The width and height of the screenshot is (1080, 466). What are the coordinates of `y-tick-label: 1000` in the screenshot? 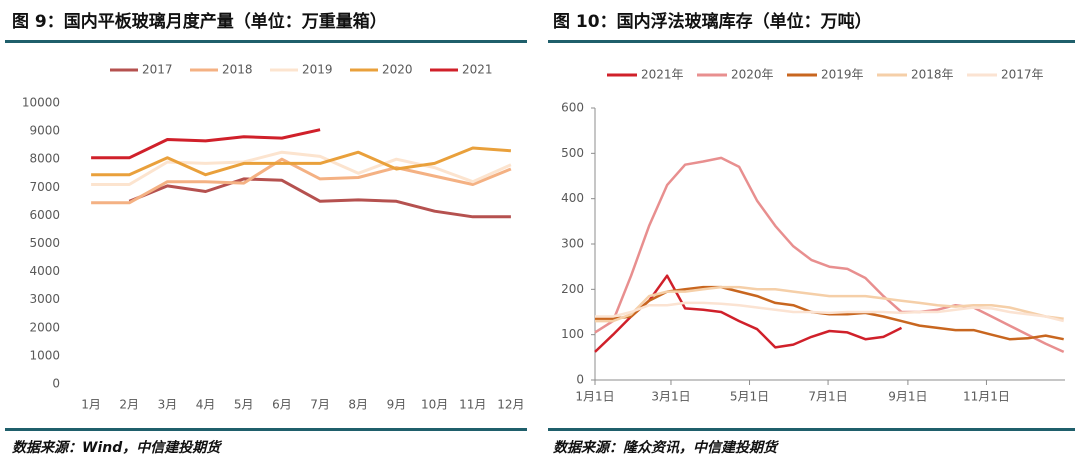 It's located at (44, 355).